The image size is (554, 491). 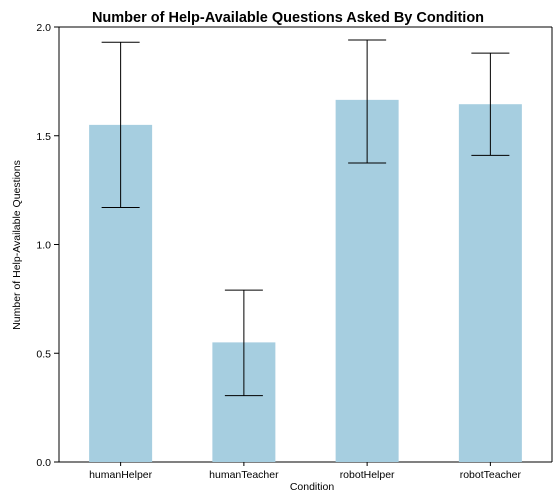 What do you see at coordinates (367, 475) in the screenshot?
I see `x-tick-label: robotHelper` at bounding box center [367, 475].